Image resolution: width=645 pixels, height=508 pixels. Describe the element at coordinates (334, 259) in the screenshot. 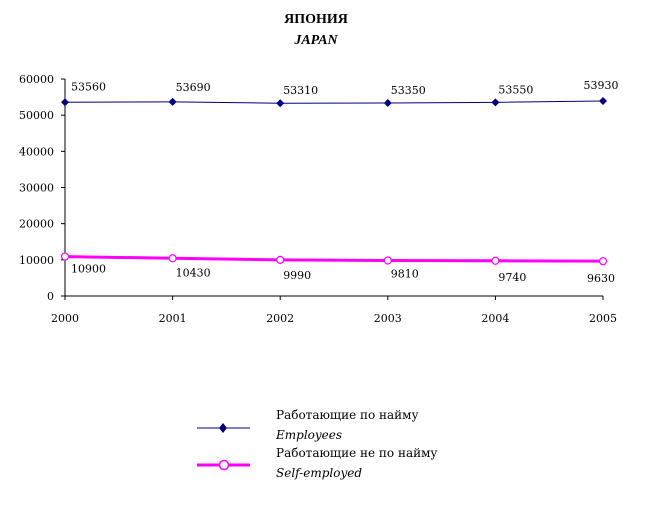

I see `self-employed-line` at that location.